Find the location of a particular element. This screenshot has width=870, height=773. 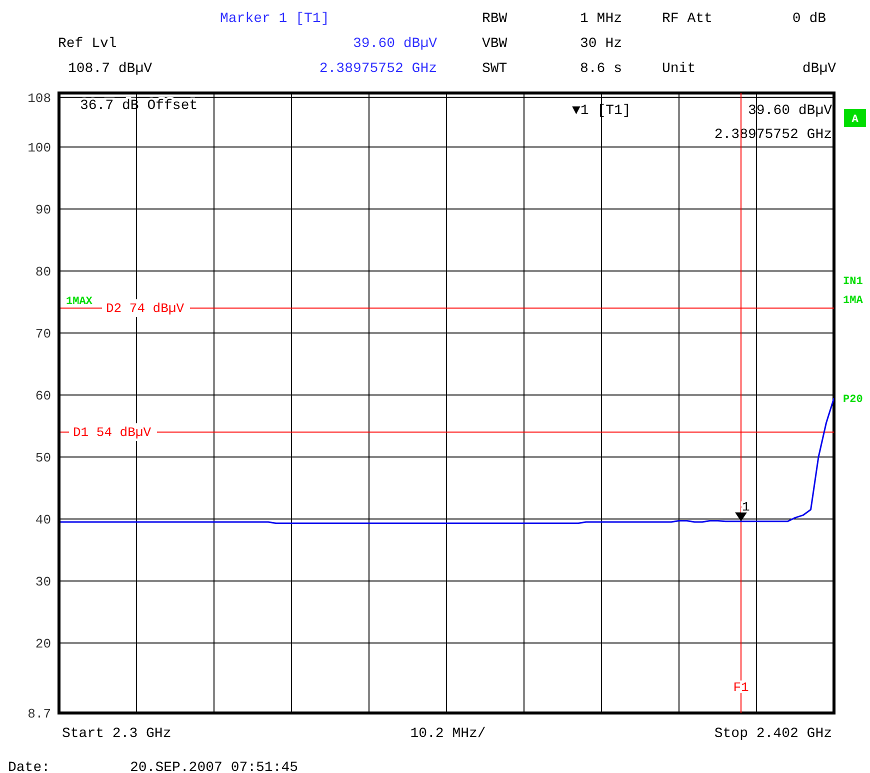

y-tick-label: 108 is located at coordinates (39, 98).